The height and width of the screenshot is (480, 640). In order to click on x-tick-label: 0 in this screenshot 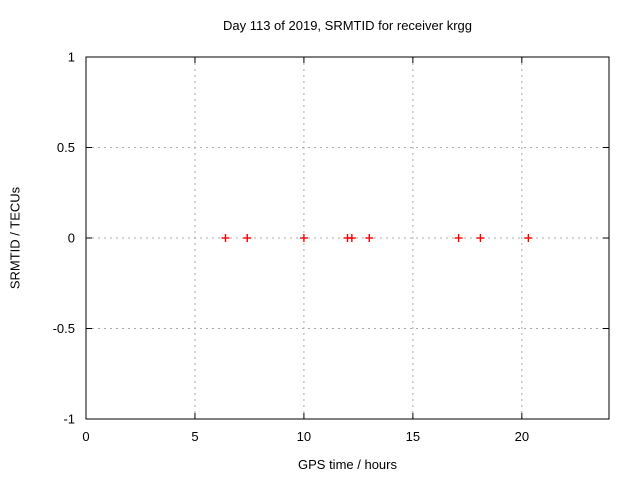, I will do `click(85, 436)`.